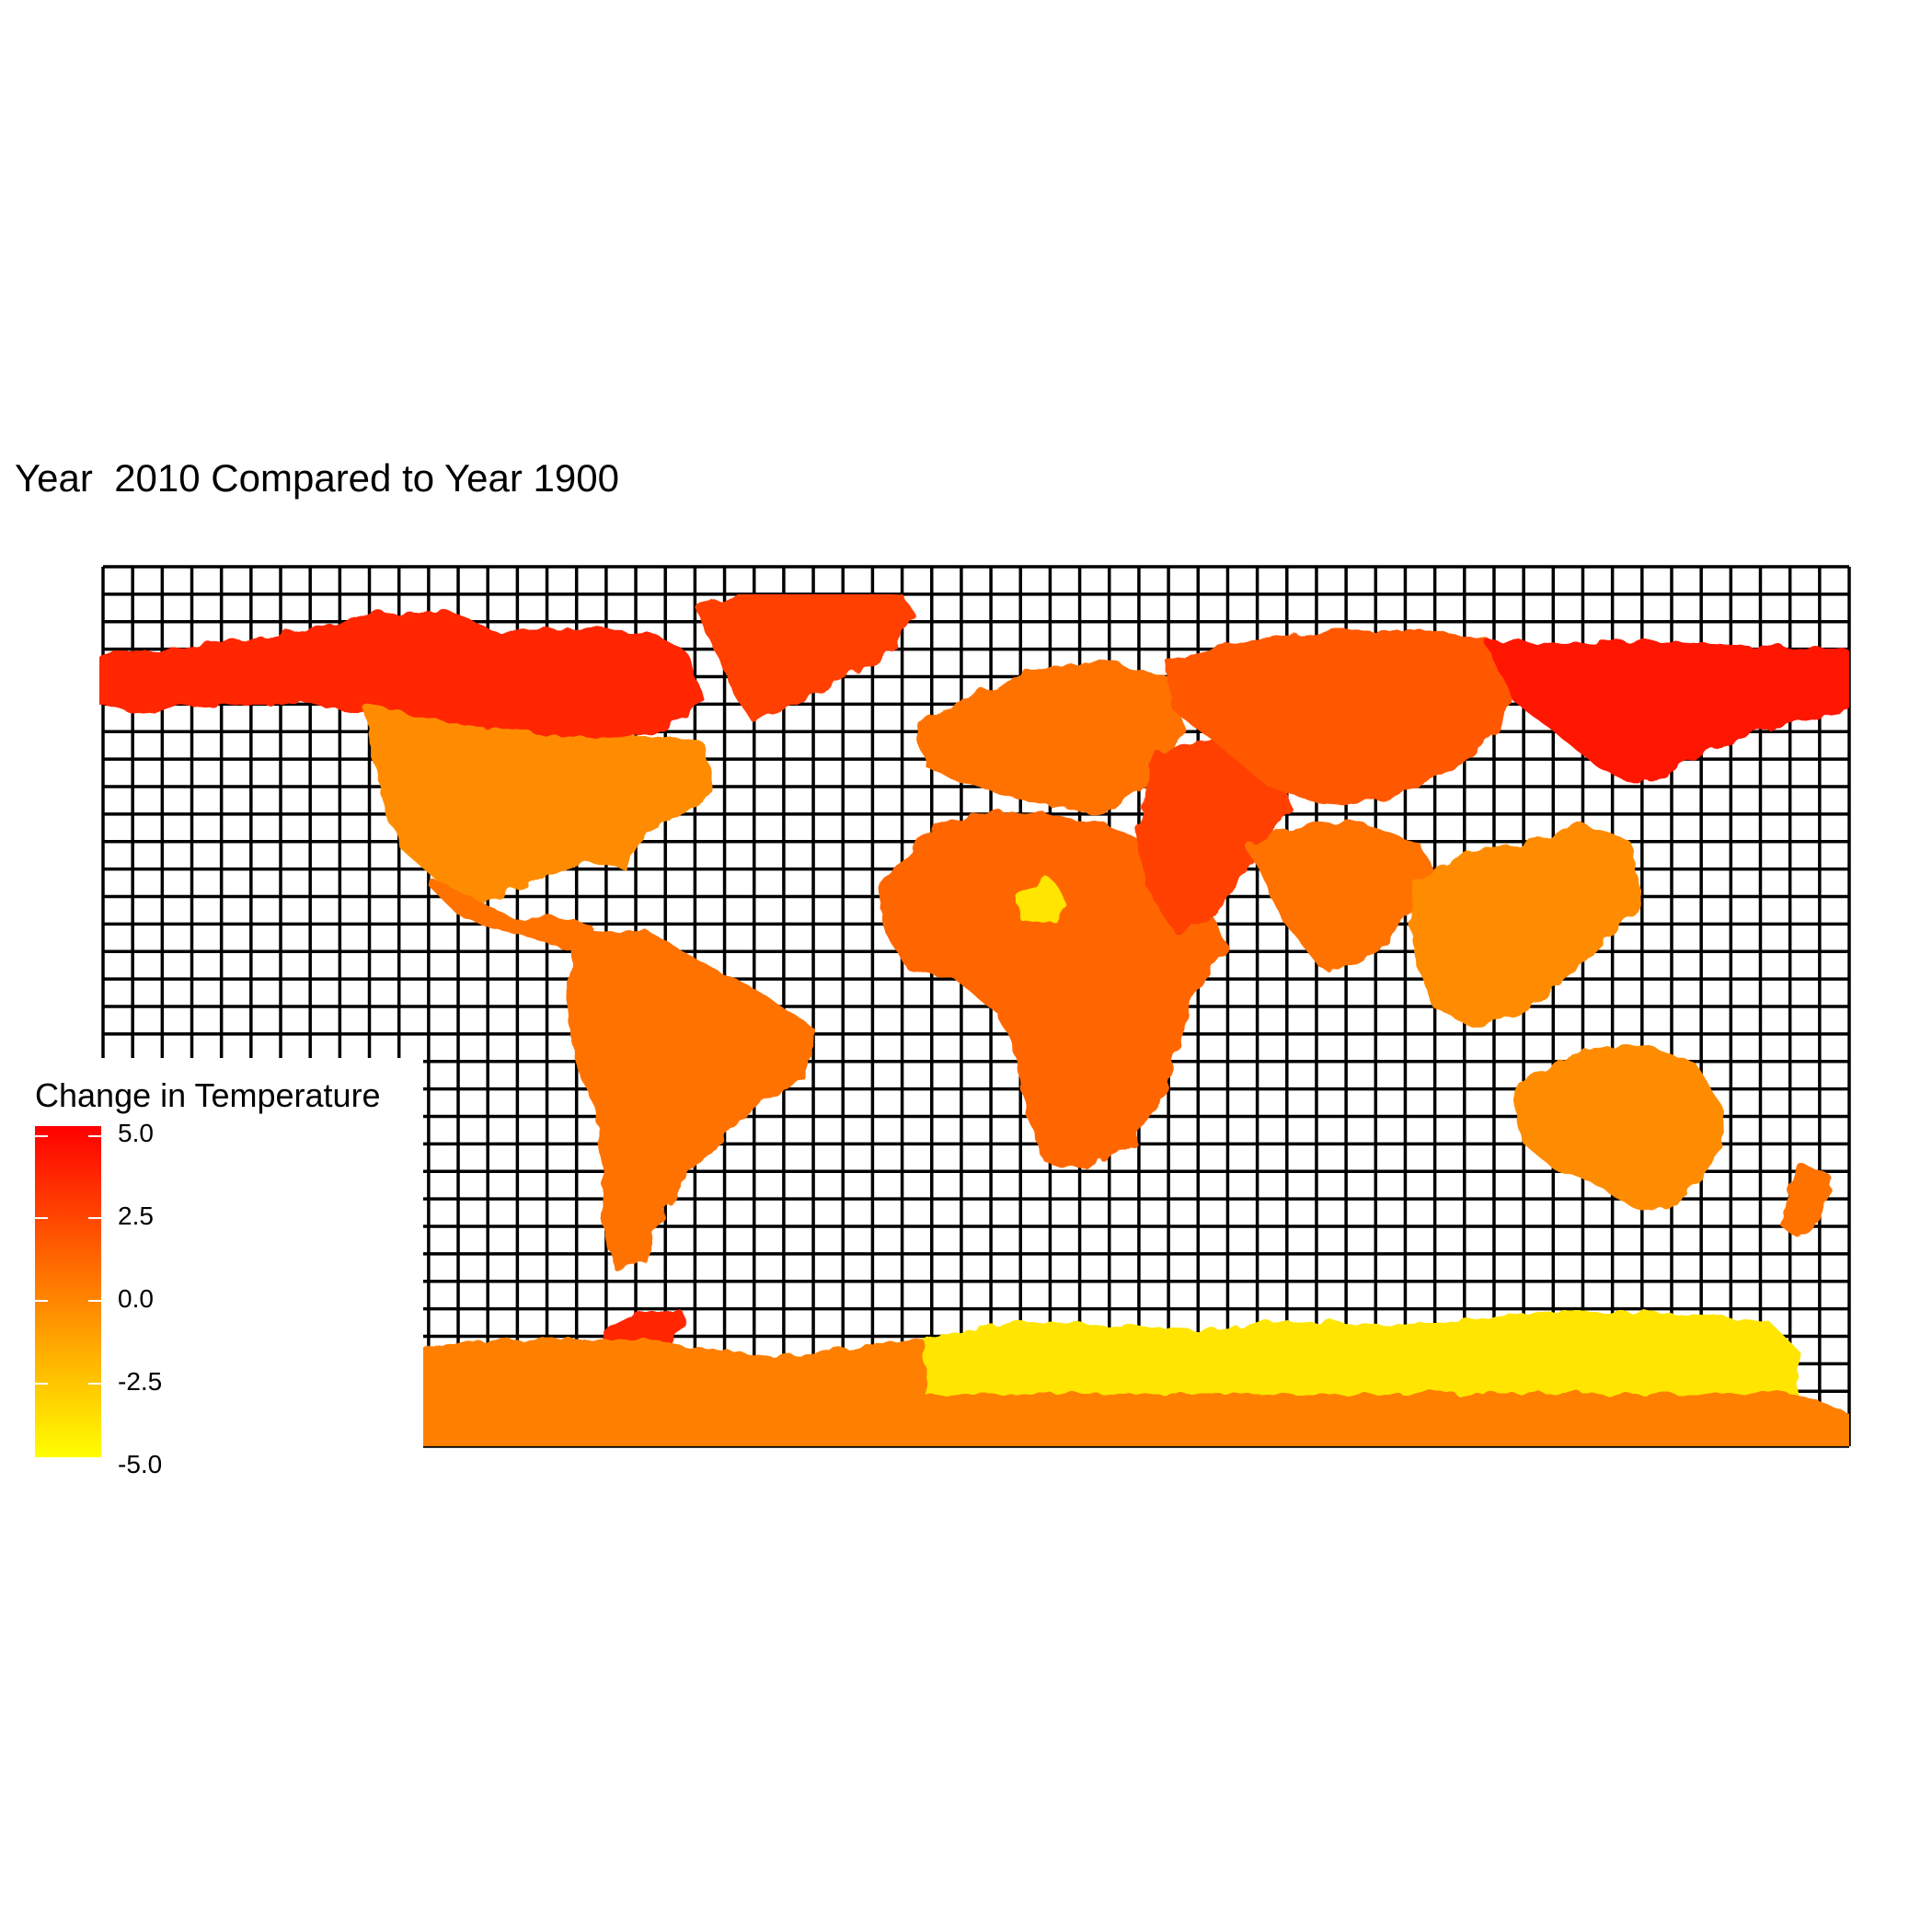  I want to click on region-new-zealand, so click(1805, 1200).